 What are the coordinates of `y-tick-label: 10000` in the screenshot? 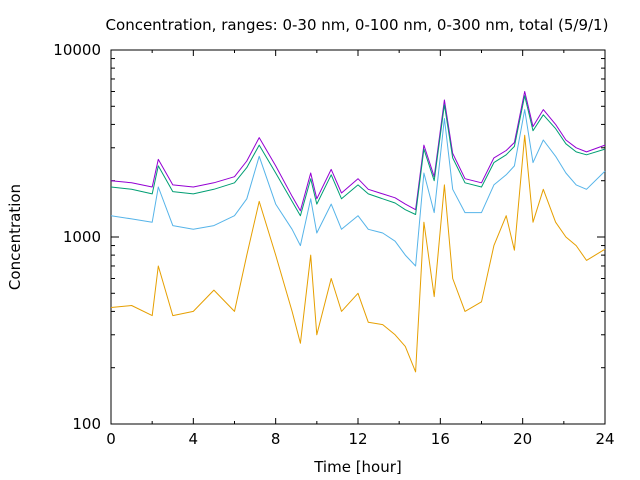 It's located at (77, 50).